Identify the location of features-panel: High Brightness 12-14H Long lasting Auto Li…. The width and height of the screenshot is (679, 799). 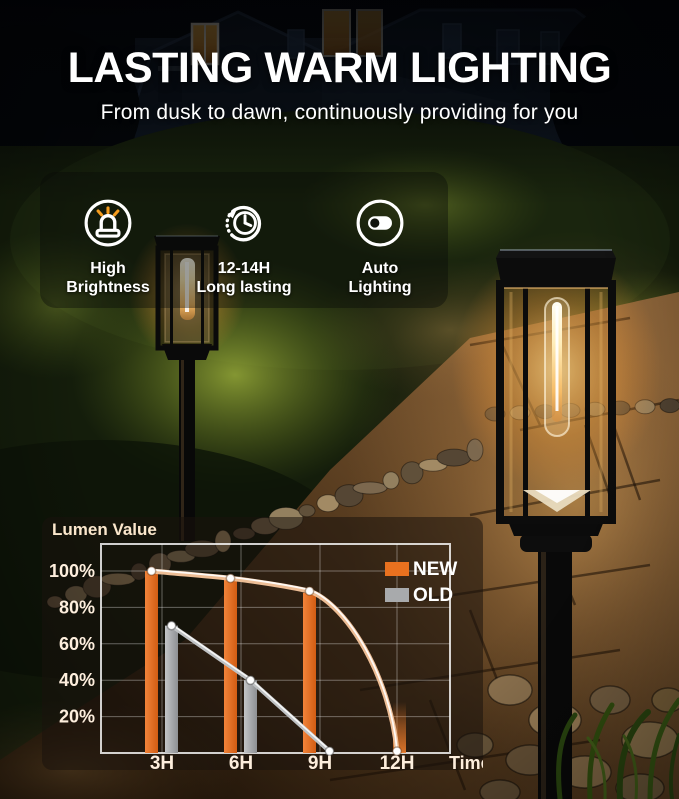
(244, 240).